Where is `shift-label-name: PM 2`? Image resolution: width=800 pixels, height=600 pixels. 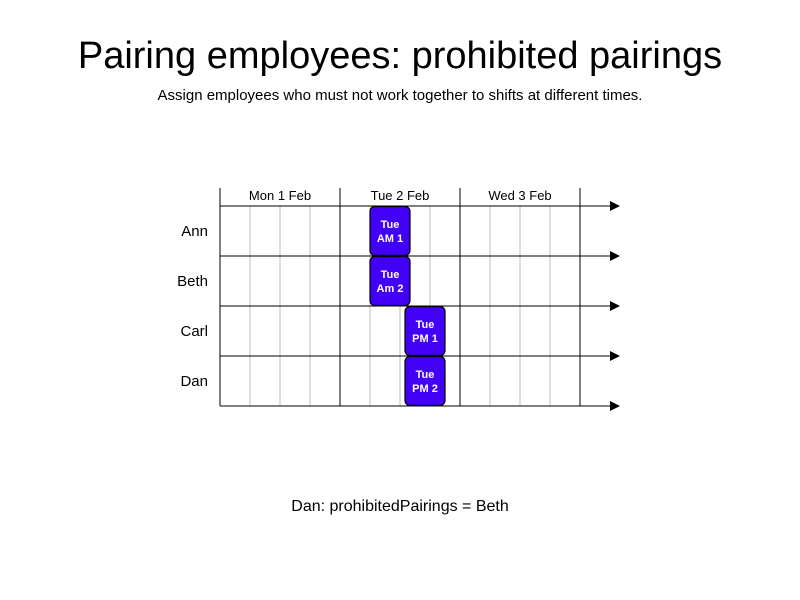 shift-label-name: PM 2 is located at coordinates (425, 389).